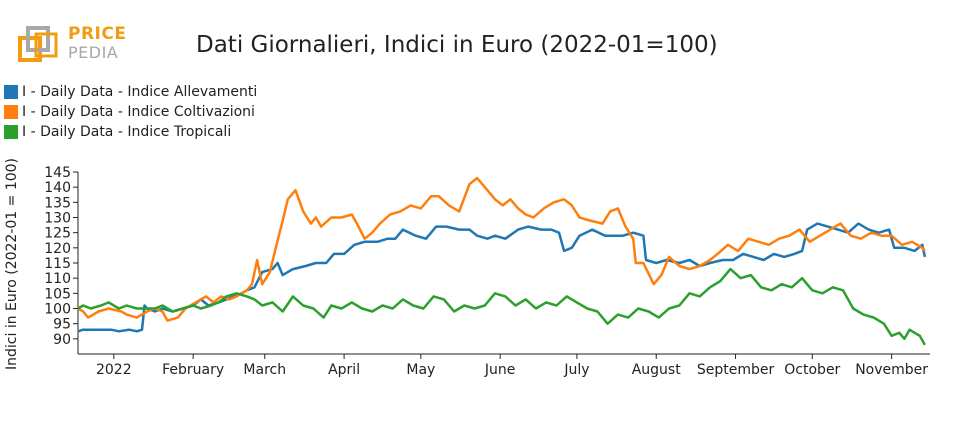  I want to click on x-tick-label: July, so click(576, 370).